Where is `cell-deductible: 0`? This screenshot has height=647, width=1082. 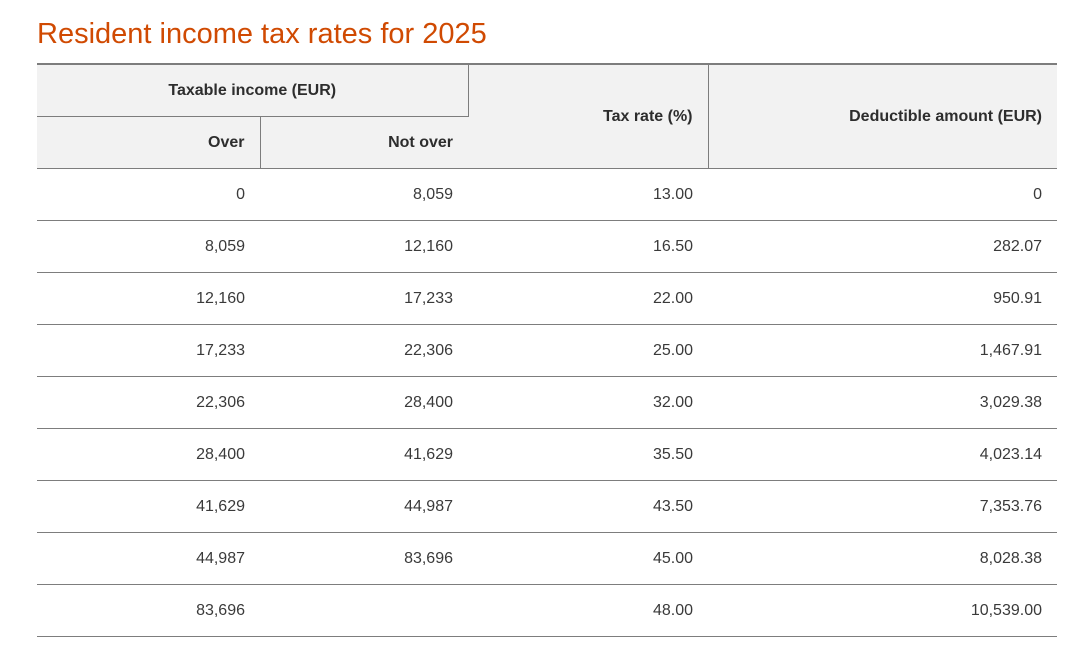 cell-deductible: 0 is located at coordinates (882, 194).